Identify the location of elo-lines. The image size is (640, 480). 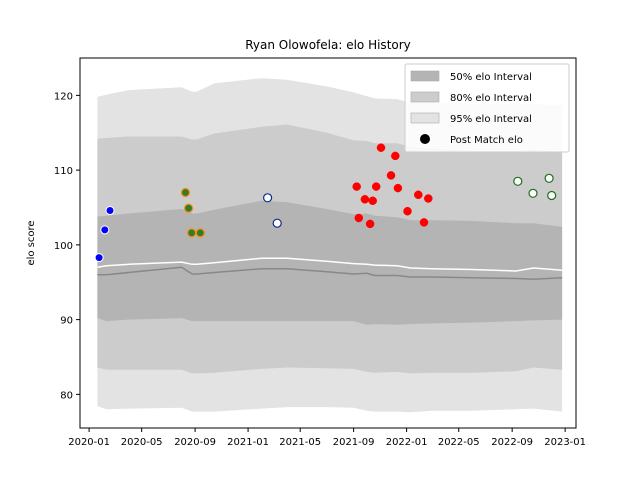
(330, 269).